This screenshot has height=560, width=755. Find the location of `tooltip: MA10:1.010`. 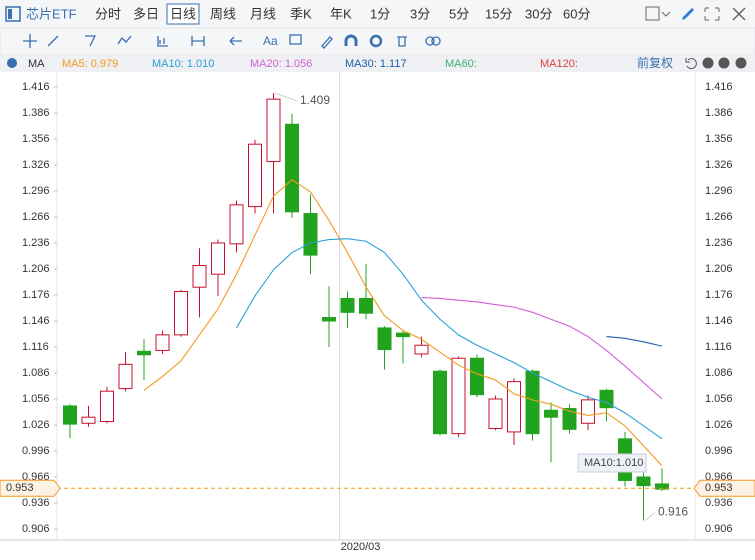

tooltip: MA10:1.010 is located at coordinates (613, 463).